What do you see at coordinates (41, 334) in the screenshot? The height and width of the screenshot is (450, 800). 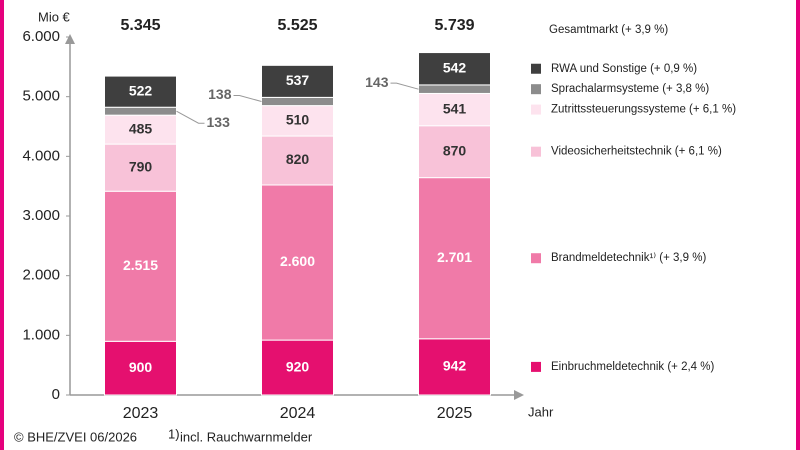 I see `y-tick-label: 1.000` at bounding box center [41, 334].